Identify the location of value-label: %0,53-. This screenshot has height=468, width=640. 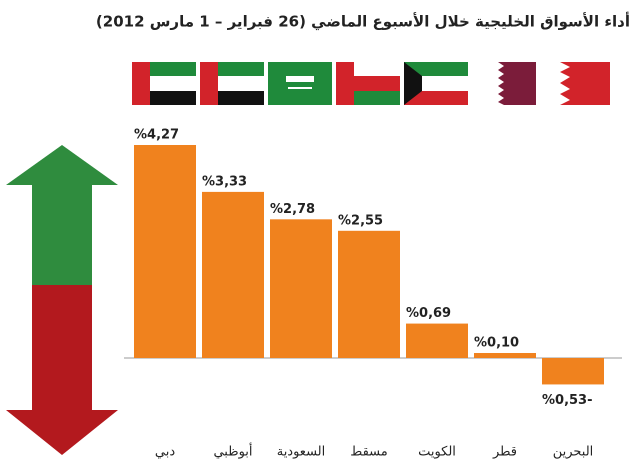
(567, 400).